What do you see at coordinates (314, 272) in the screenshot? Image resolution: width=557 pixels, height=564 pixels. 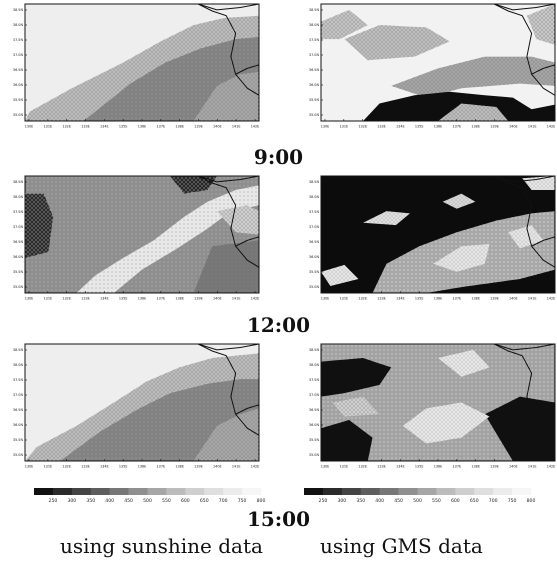 I see `lat-tick-label: 35.5N` at bounding box center [314, 272].